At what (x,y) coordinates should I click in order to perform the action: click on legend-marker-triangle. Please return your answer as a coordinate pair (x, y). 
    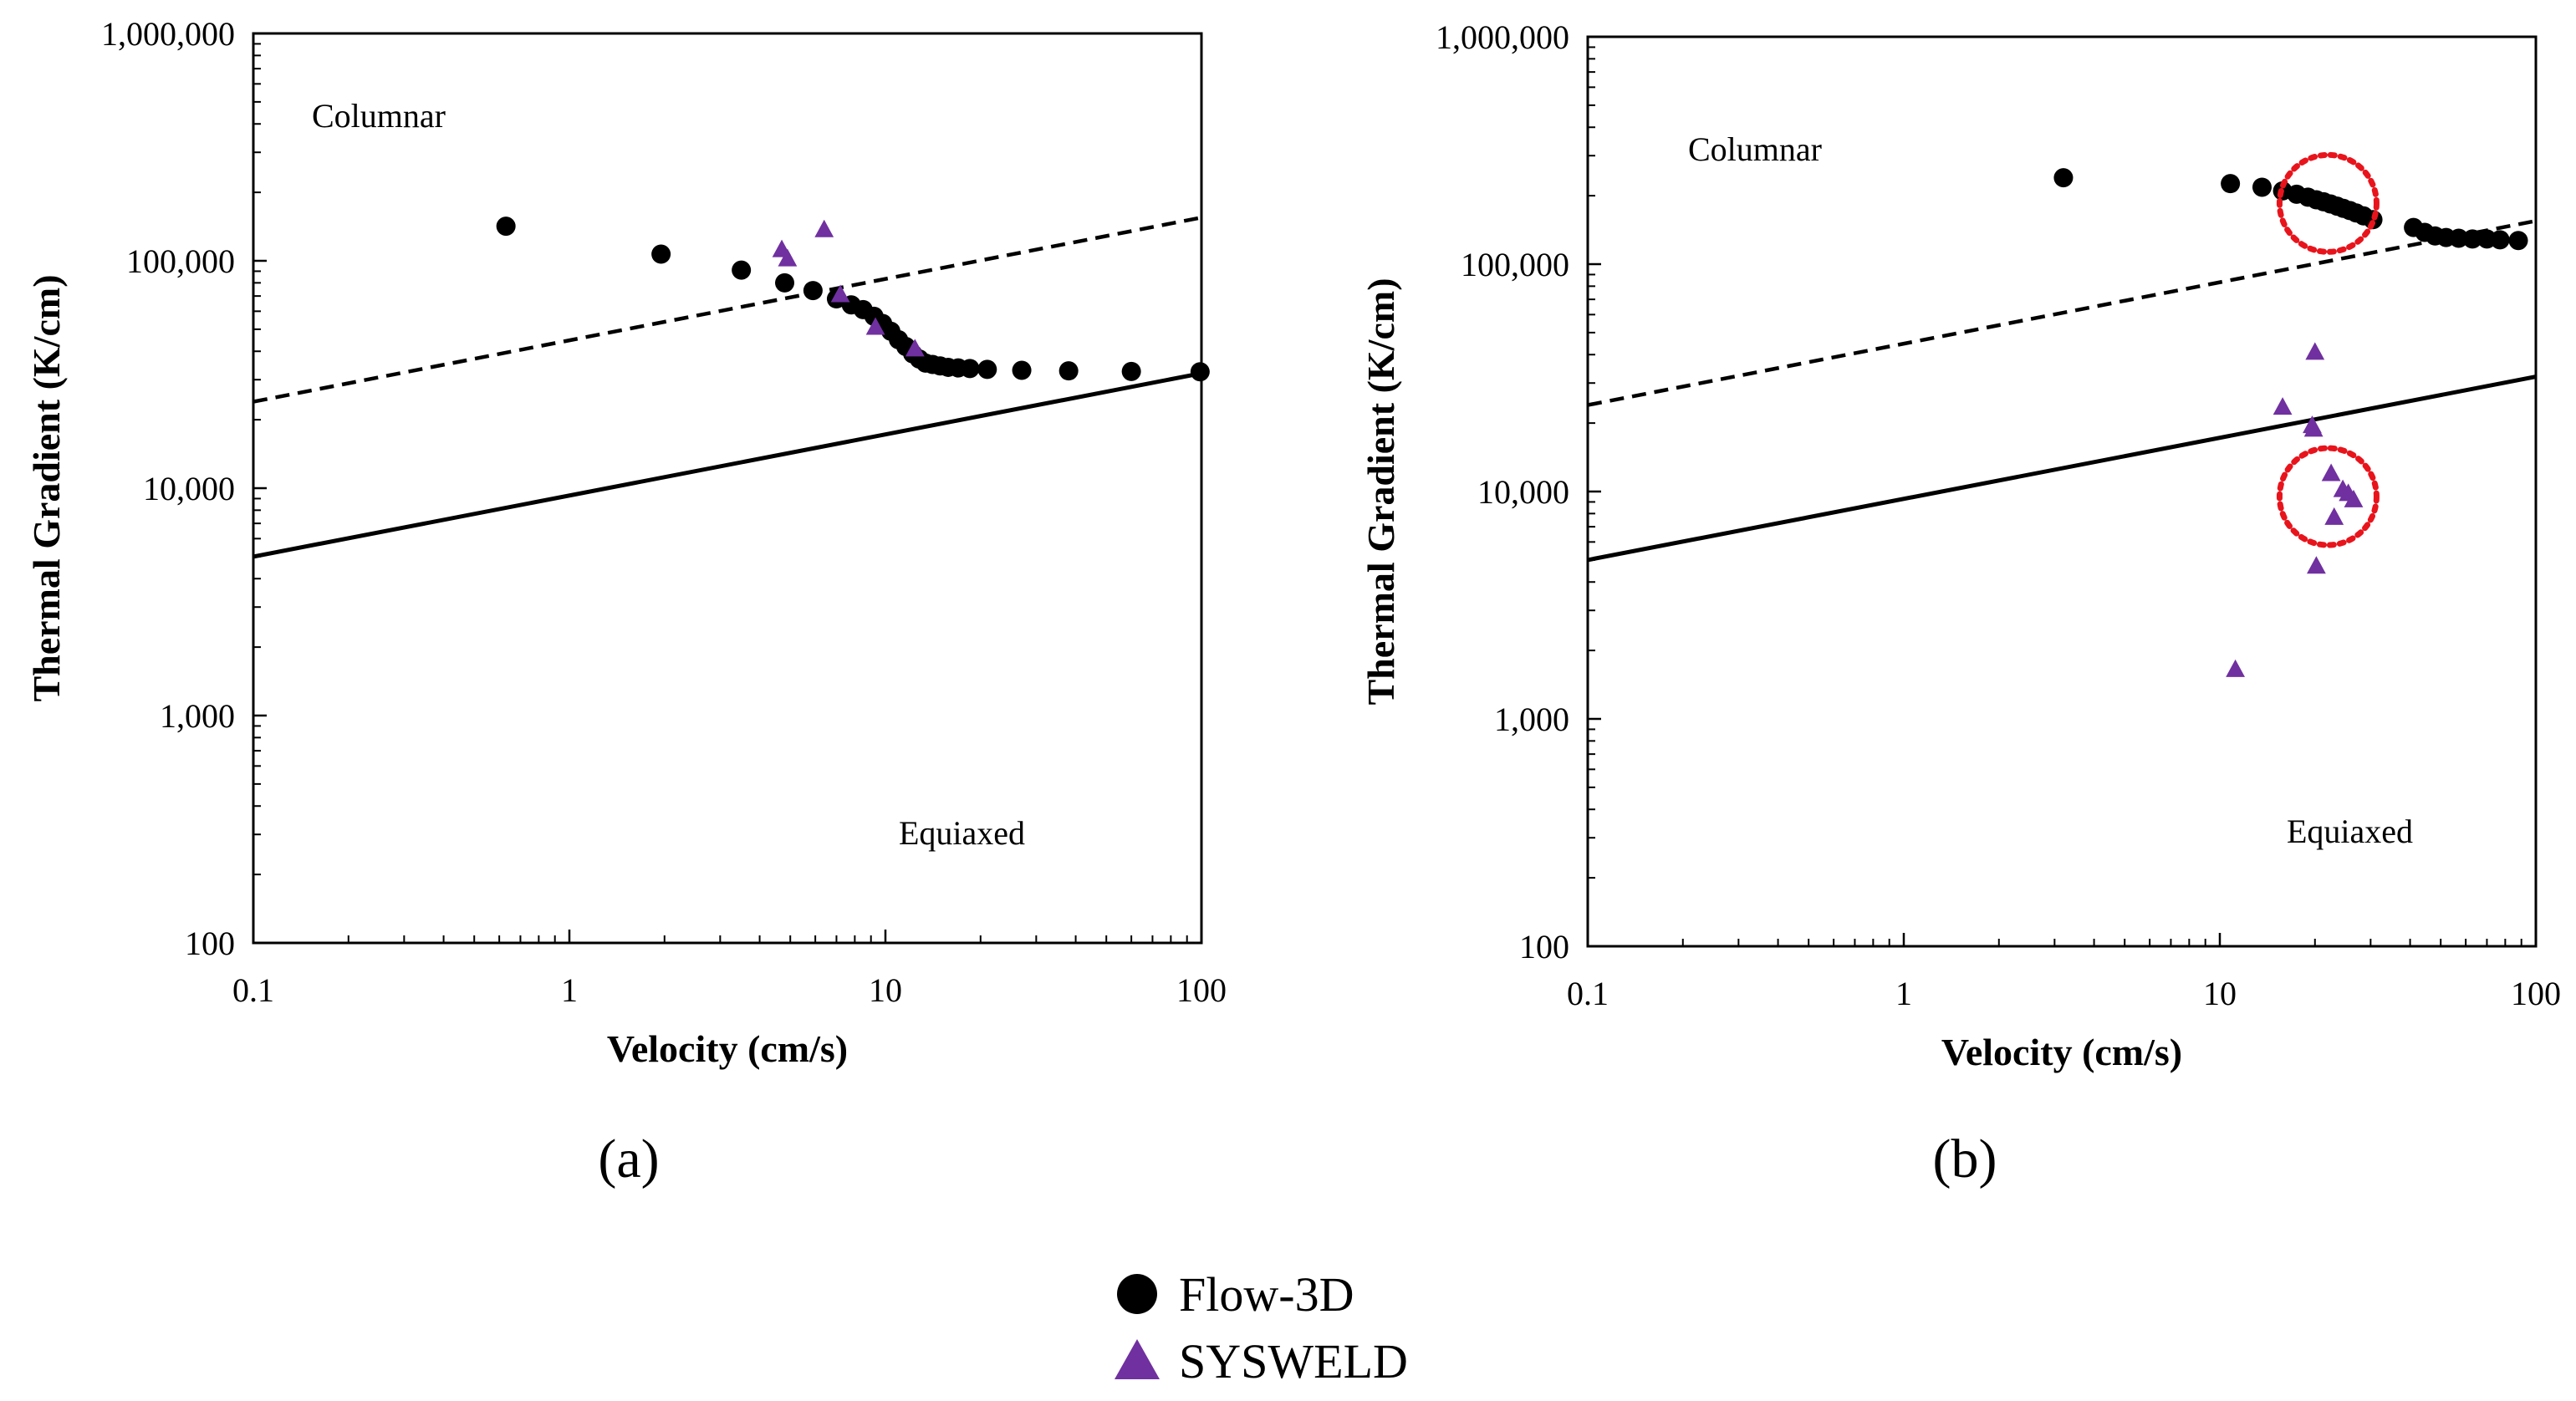
    Looking at the image, I should click on (1137, 1359).